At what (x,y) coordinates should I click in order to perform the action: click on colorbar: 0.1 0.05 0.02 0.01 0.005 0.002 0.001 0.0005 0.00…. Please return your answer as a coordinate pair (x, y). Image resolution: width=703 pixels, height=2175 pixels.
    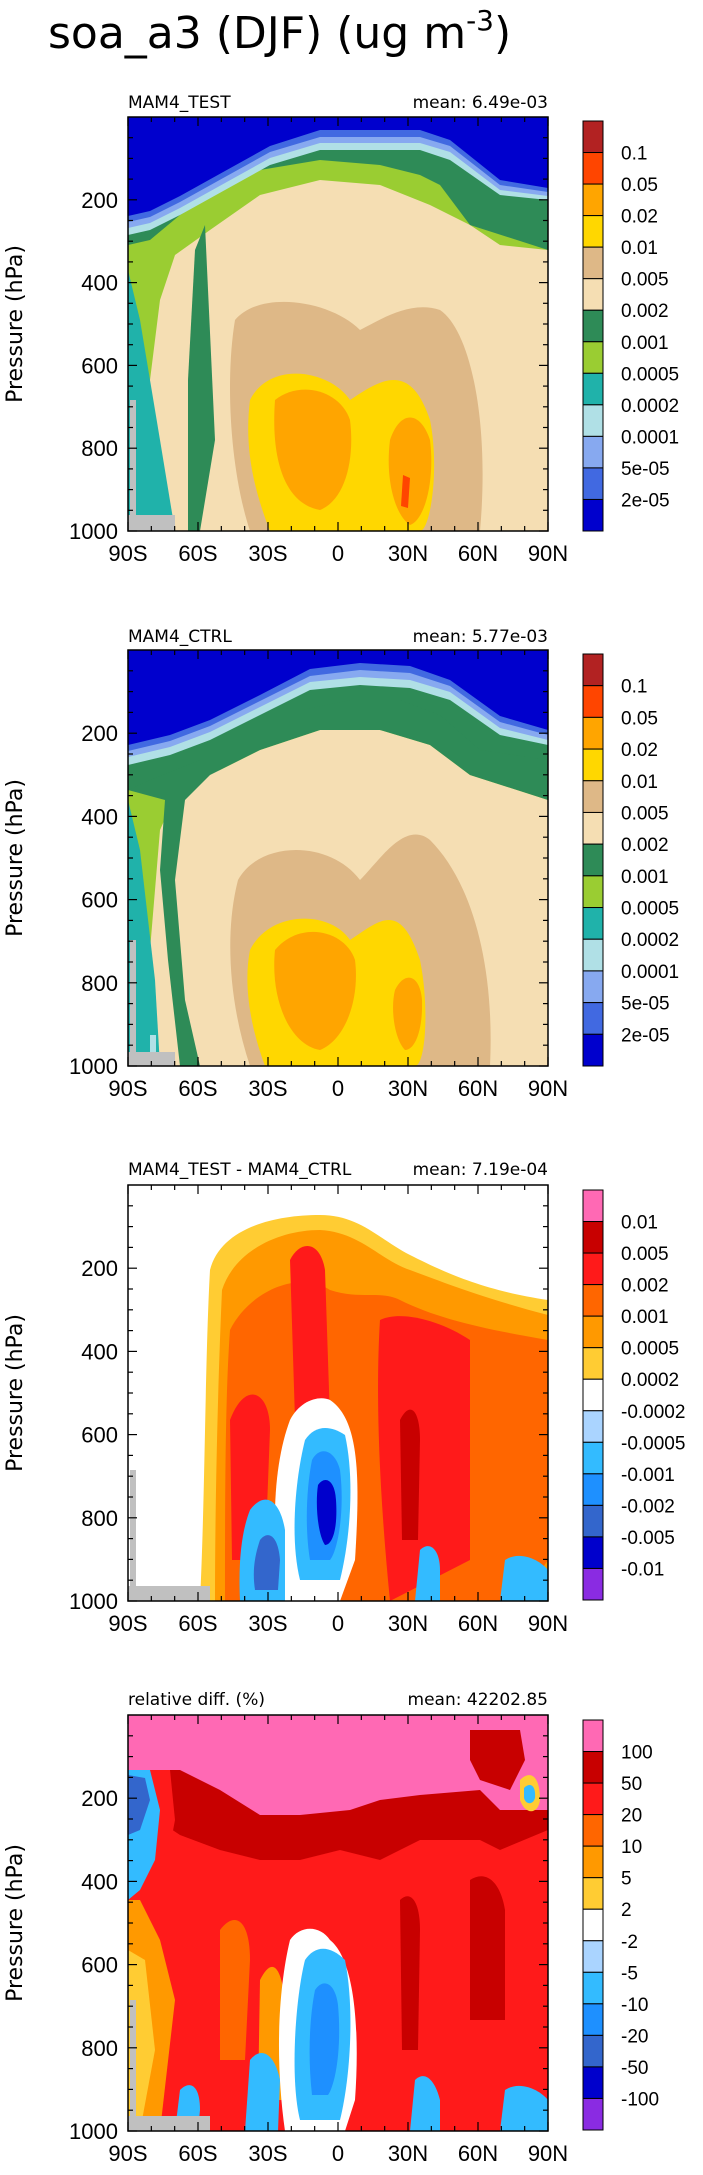
    Looking at the image, I should click on (630, 326).